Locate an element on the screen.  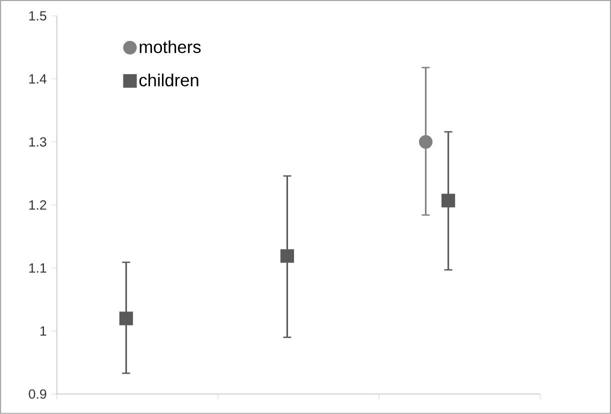
legend-label: children is located at coordinates (168, 80).